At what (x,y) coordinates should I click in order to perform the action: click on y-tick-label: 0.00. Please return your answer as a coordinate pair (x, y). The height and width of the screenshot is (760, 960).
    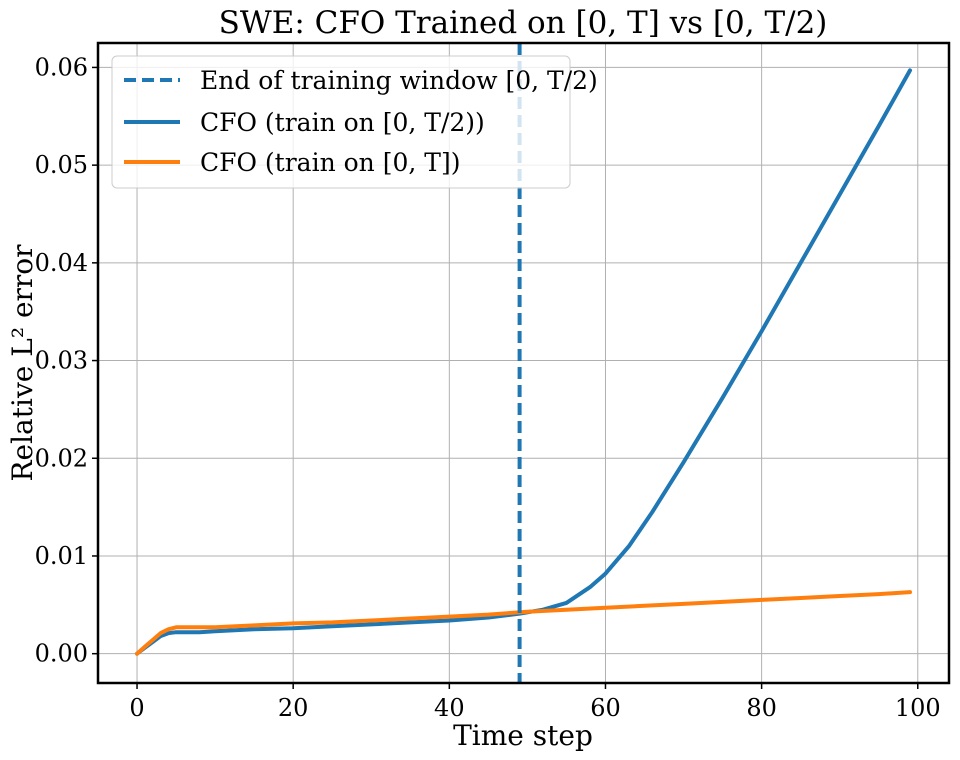
    Looking at the image, I should click on (61, 654).